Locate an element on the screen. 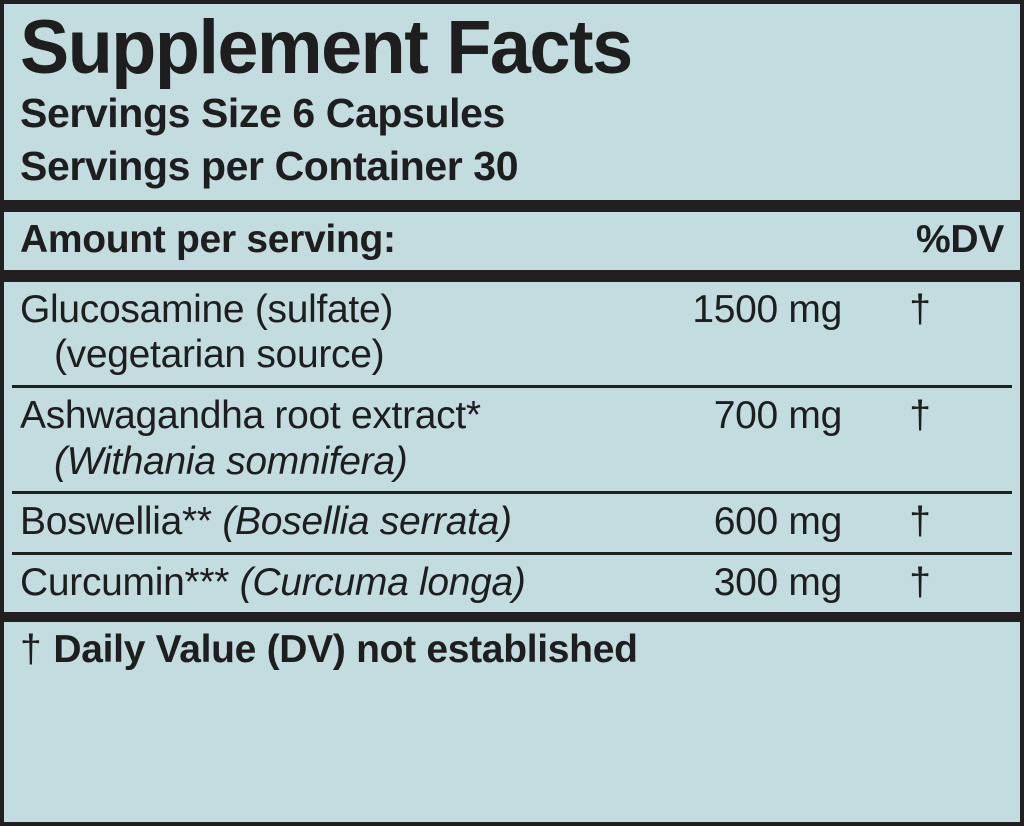 The image size is (1024, 826). ingredient-latin-name: (Bosellia serrata) is located at coordinates (367, 522).